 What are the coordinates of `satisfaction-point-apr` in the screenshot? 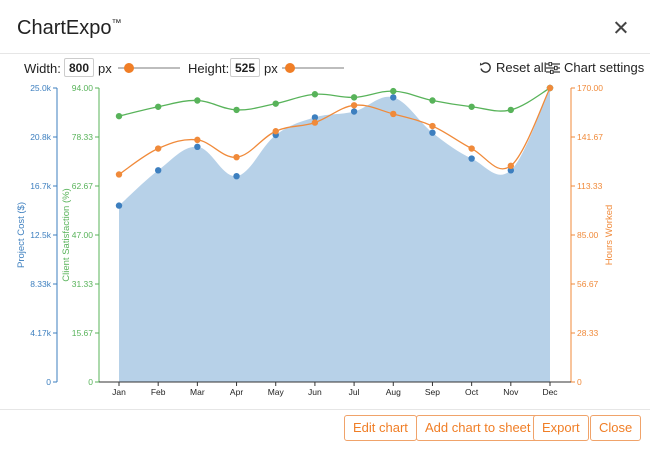 It's located at (236, 110).